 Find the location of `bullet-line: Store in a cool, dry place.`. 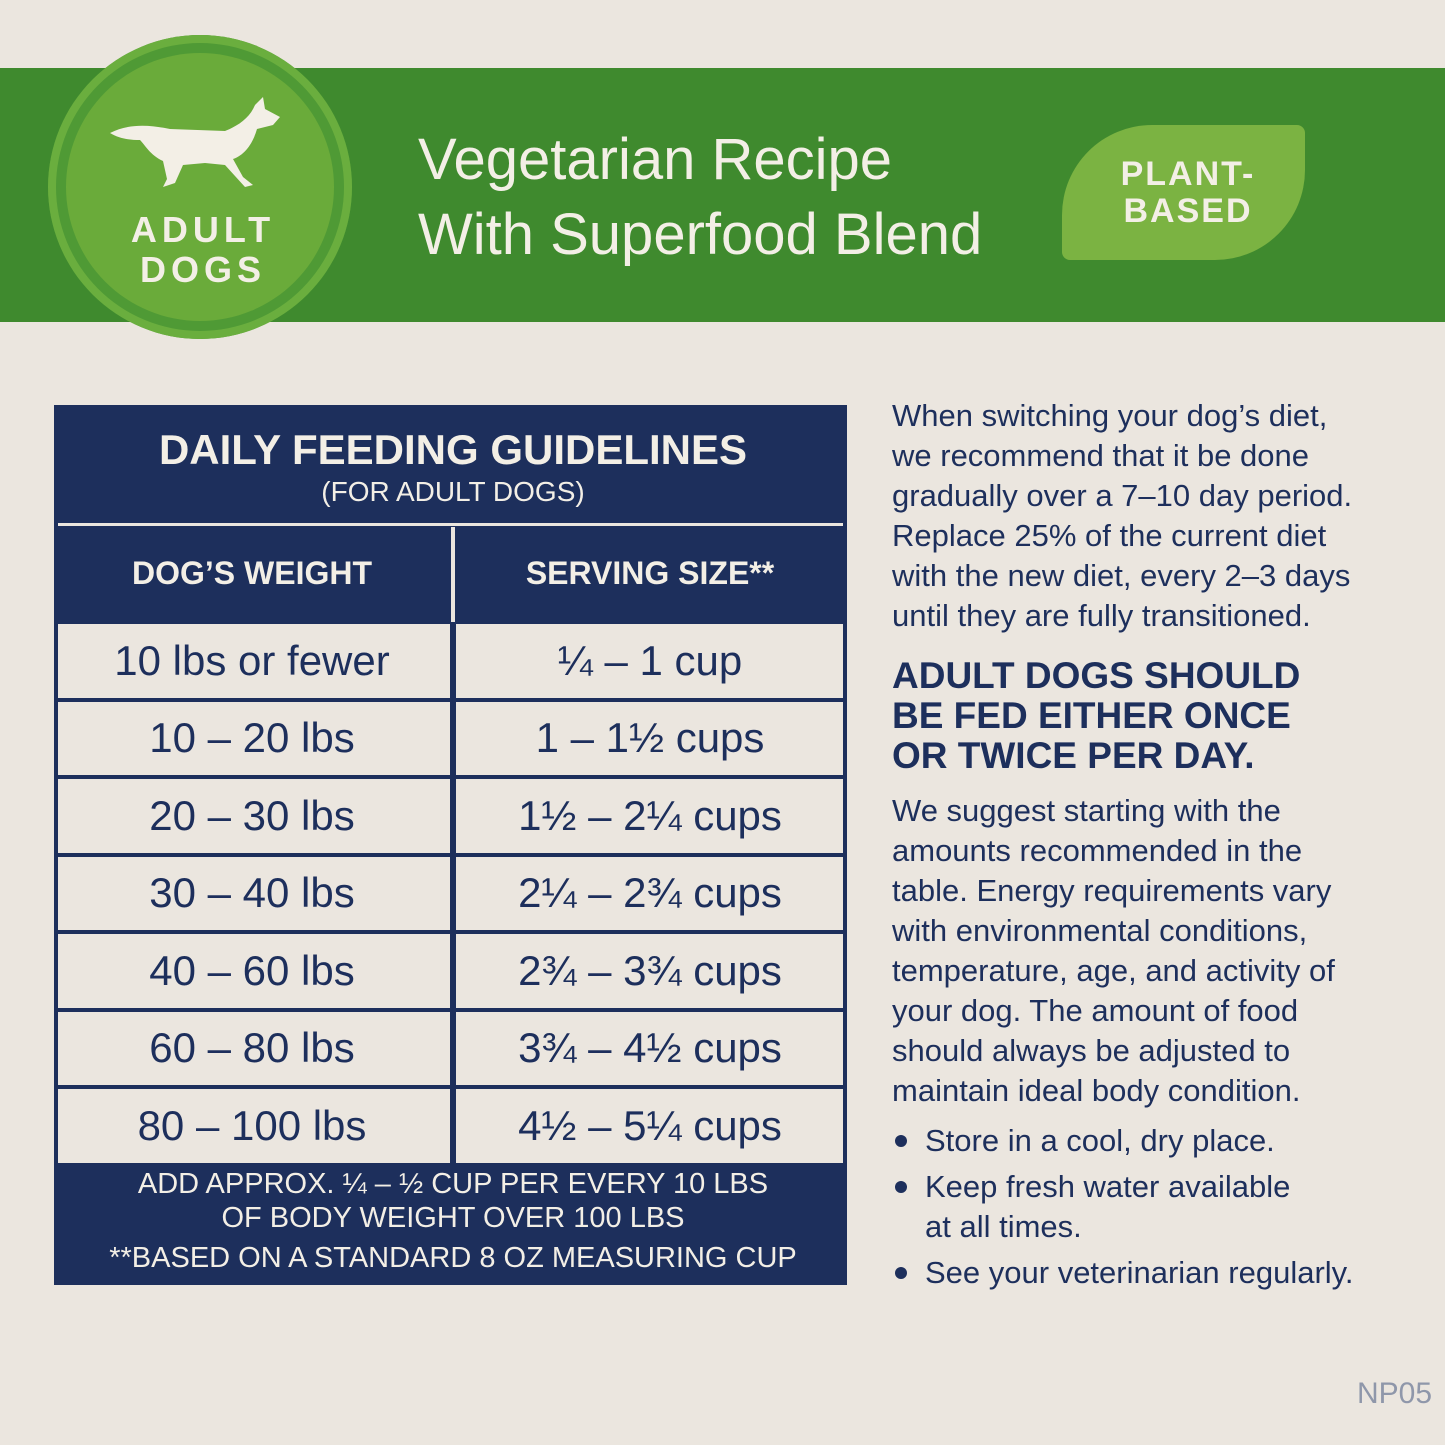

bullet-line: Store in a cool, dry place. is located at coordinates (1100, 1140).